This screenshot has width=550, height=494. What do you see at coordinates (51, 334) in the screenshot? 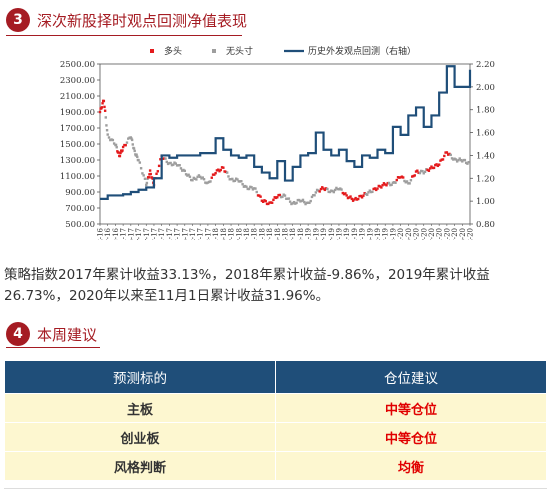
I see `section-4-heading: 4 本周建议` at bounding box center [51, 334].